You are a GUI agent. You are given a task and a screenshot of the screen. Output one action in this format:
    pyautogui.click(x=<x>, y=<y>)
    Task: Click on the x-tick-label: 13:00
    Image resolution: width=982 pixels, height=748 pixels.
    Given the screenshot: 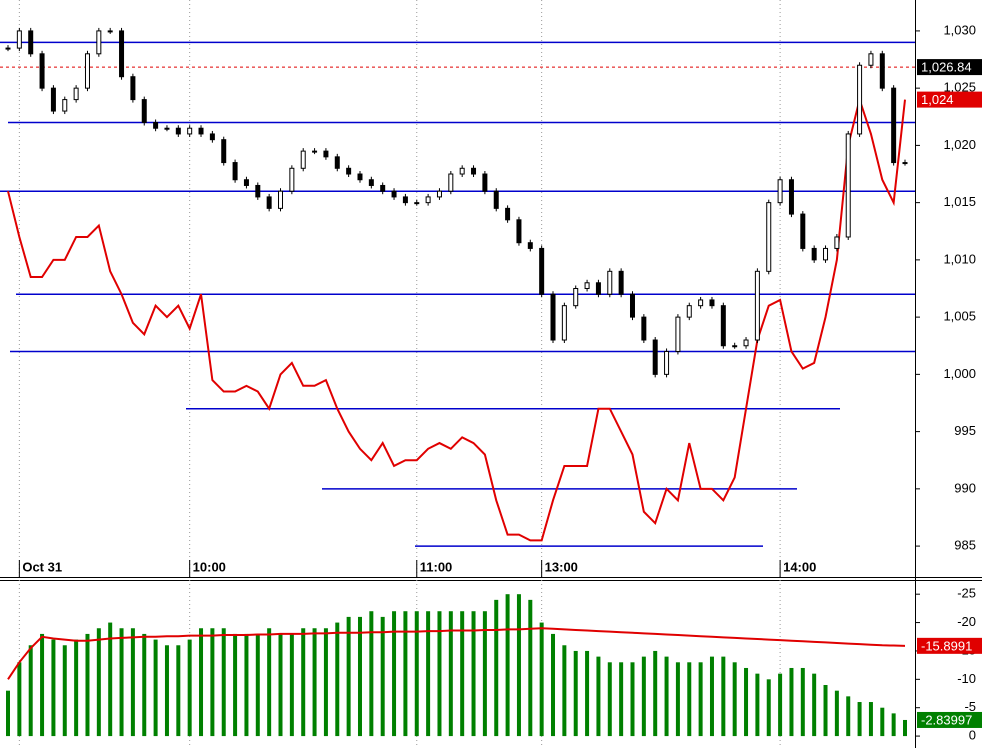 What is the action you would take?
    pyautogui.click(x=561, y=566)
    